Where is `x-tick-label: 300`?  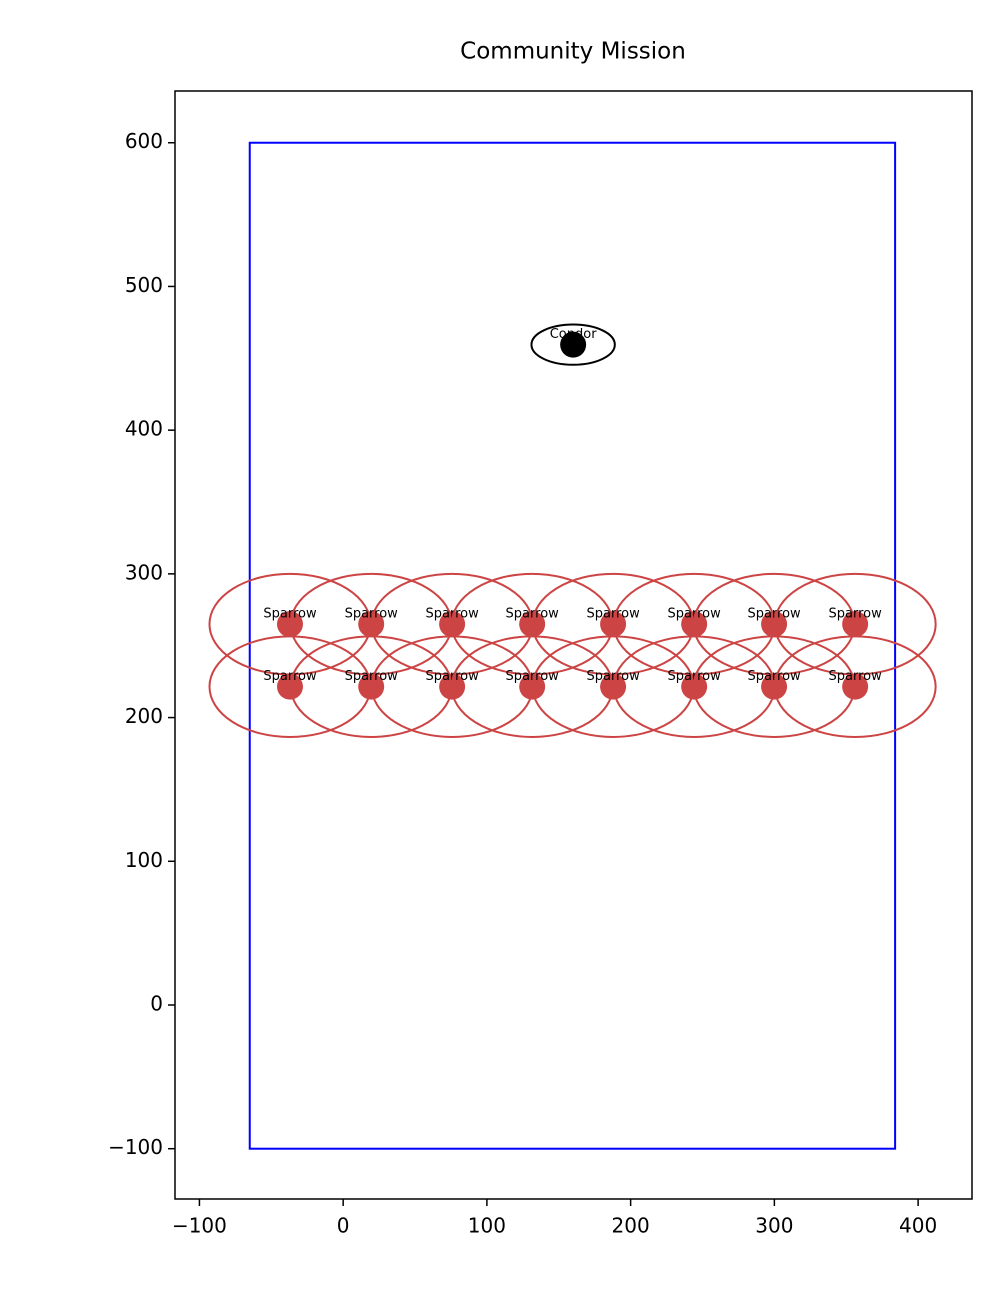
x-tick-label: 300 is located at coordinates (774, 1226).